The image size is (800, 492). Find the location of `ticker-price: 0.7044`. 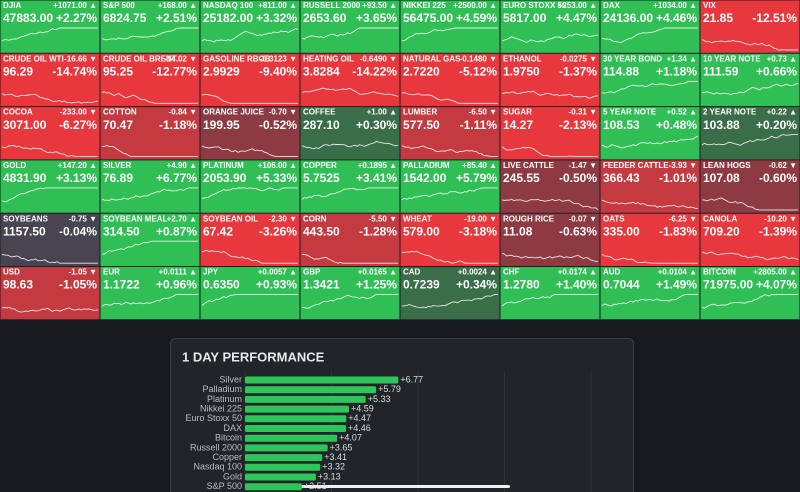

ticker-price: 0.7044 is located at coordinates (621, 285).